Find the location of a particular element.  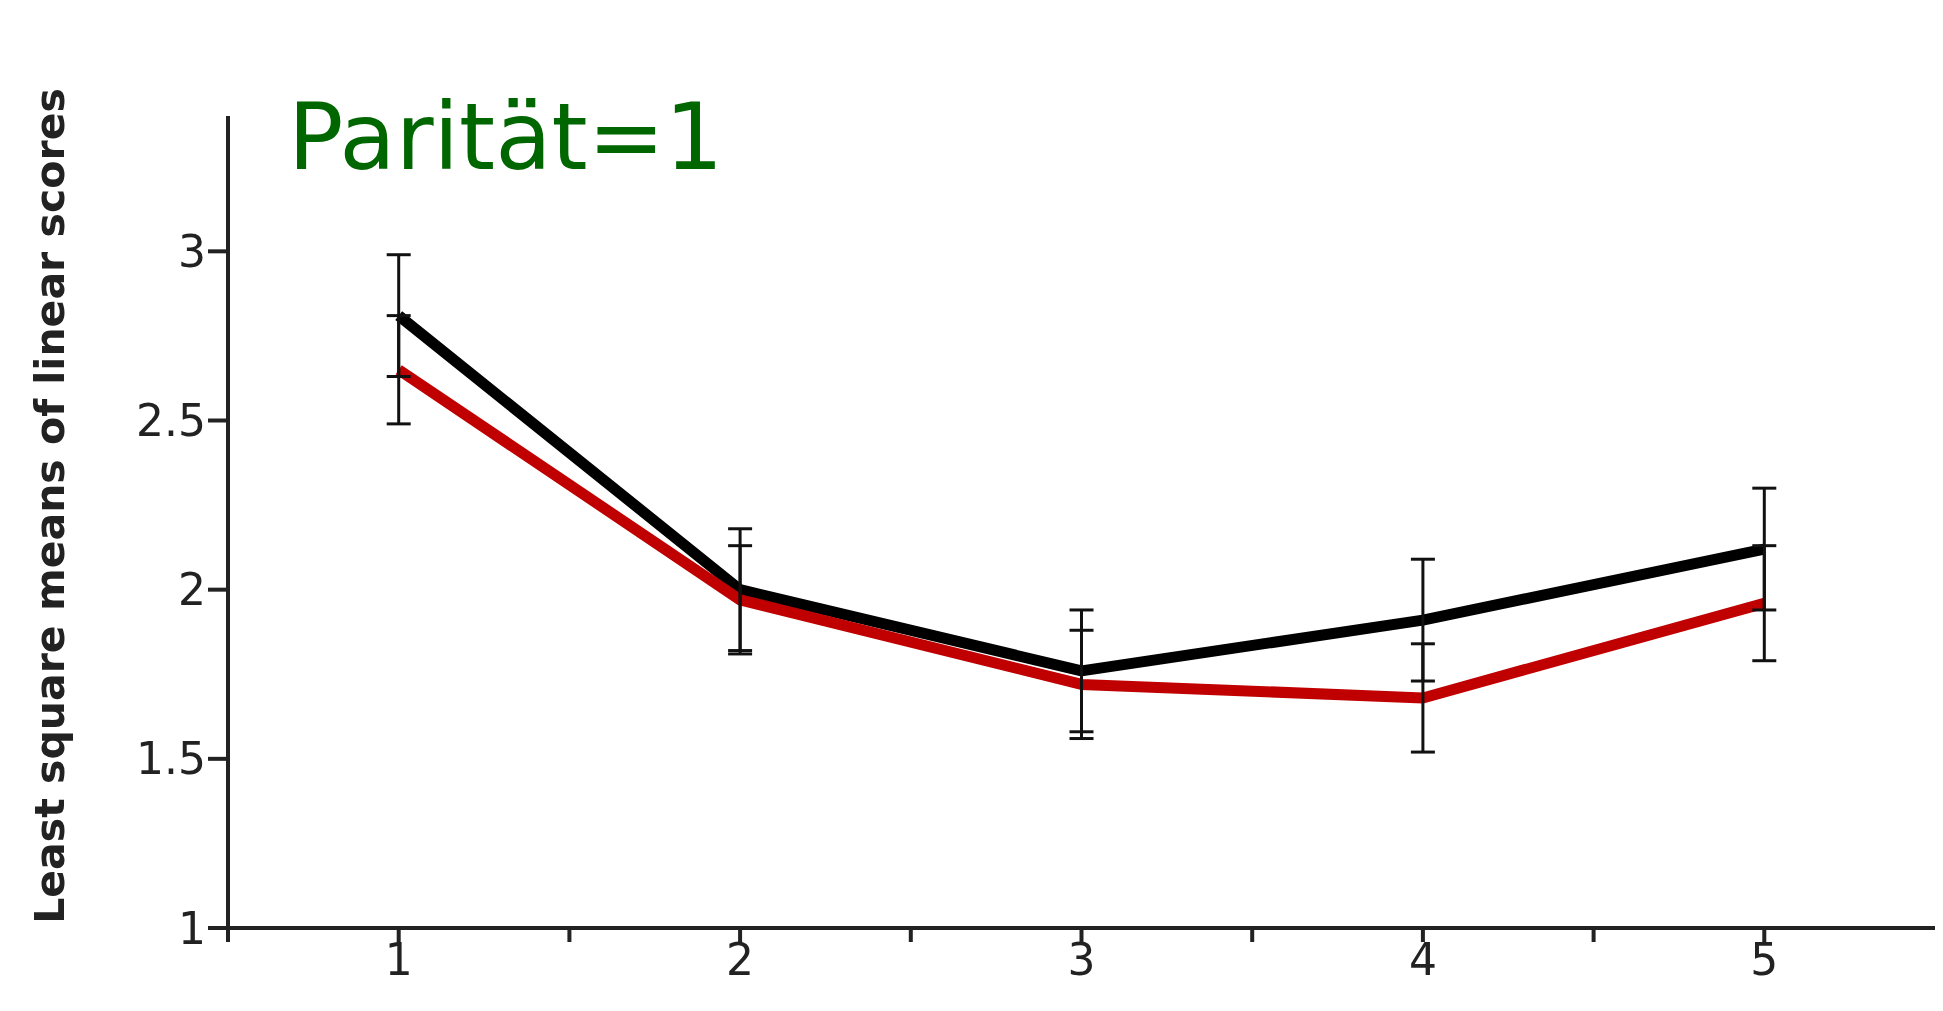

y-tick-label: 3 is located at coordinates (192, 251).